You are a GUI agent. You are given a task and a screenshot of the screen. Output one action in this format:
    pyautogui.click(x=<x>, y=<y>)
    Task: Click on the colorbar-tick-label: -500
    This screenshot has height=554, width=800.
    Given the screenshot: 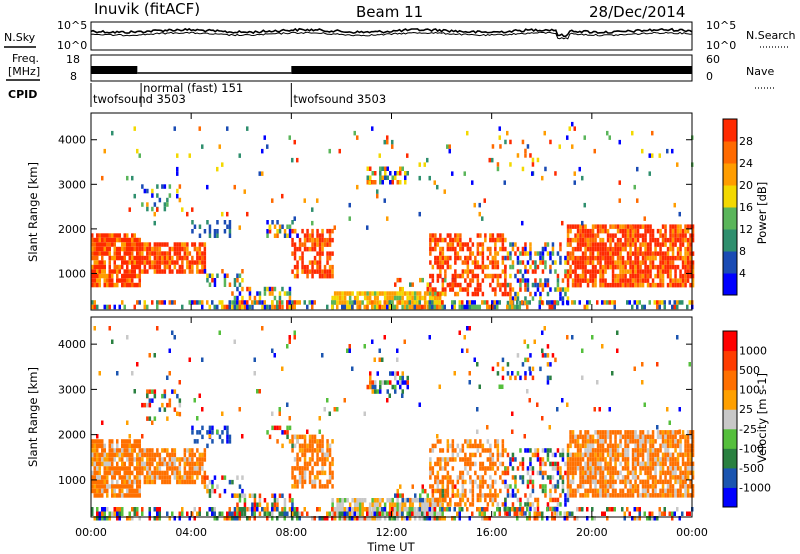 What is the action you would take?
    pyautogui.click(x=751, y=468)
    